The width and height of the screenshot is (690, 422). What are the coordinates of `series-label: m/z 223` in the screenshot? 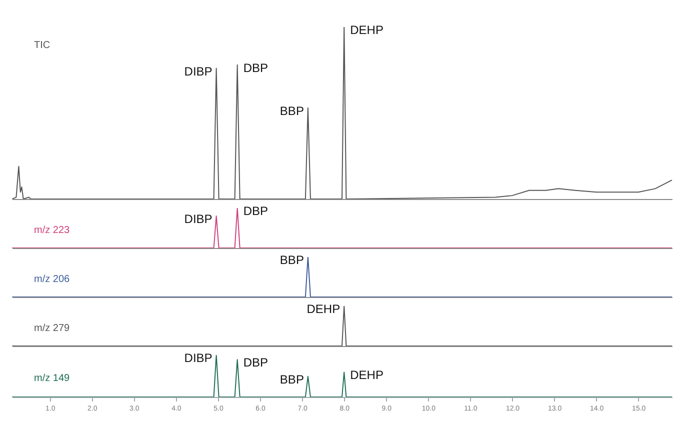 It's located at (52, 230).